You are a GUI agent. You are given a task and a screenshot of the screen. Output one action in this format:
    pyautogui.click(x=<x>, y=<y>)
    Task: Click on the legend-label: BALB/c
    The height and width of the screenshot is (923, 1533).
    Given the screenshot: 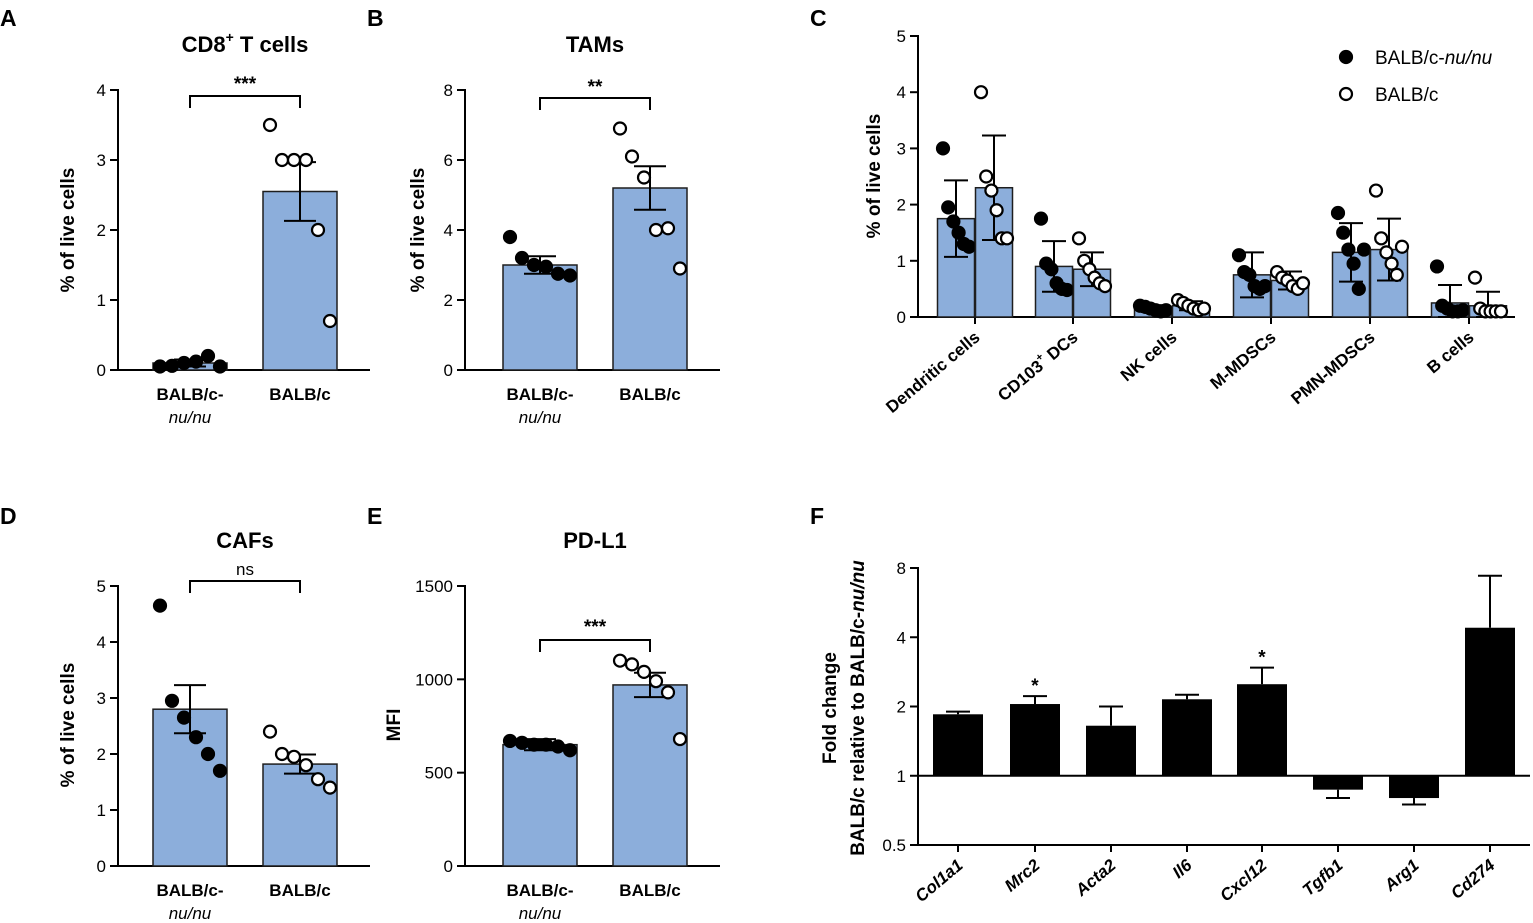 What is the action you would take?
    pyautogui.click(x=1406, y=95)
    